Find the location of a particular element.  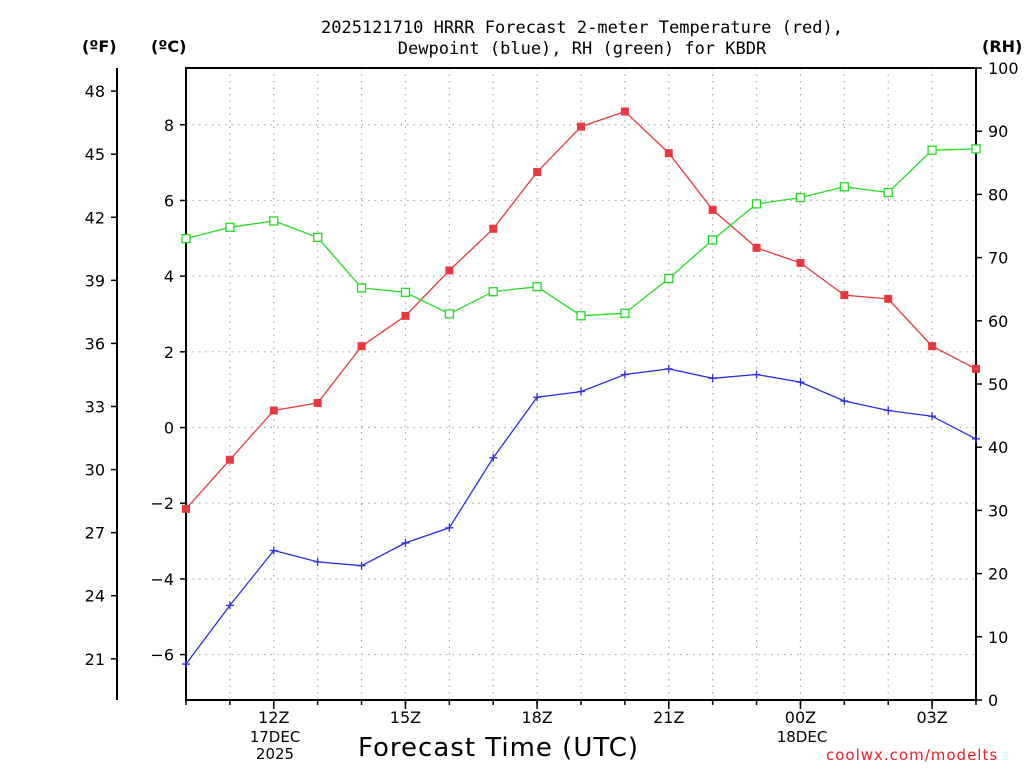

date-label-18dec: 18DEC is located at coordinates (802, 737).